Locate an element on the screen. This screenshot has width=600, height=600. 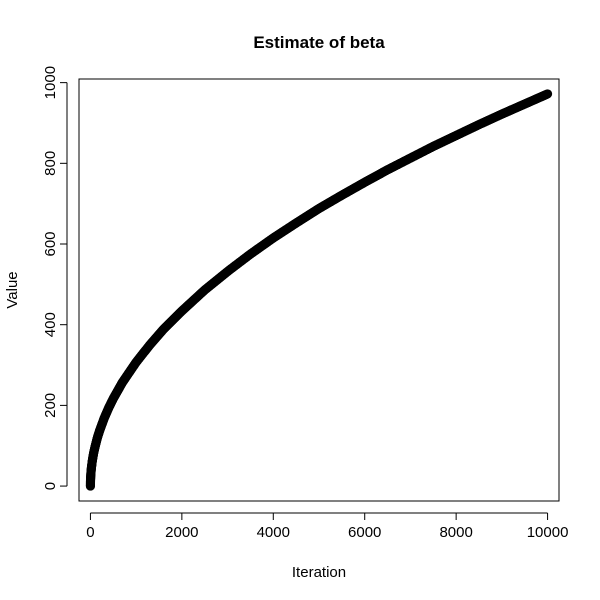
y-axis-label: Value is located at coordinates (12, 289).